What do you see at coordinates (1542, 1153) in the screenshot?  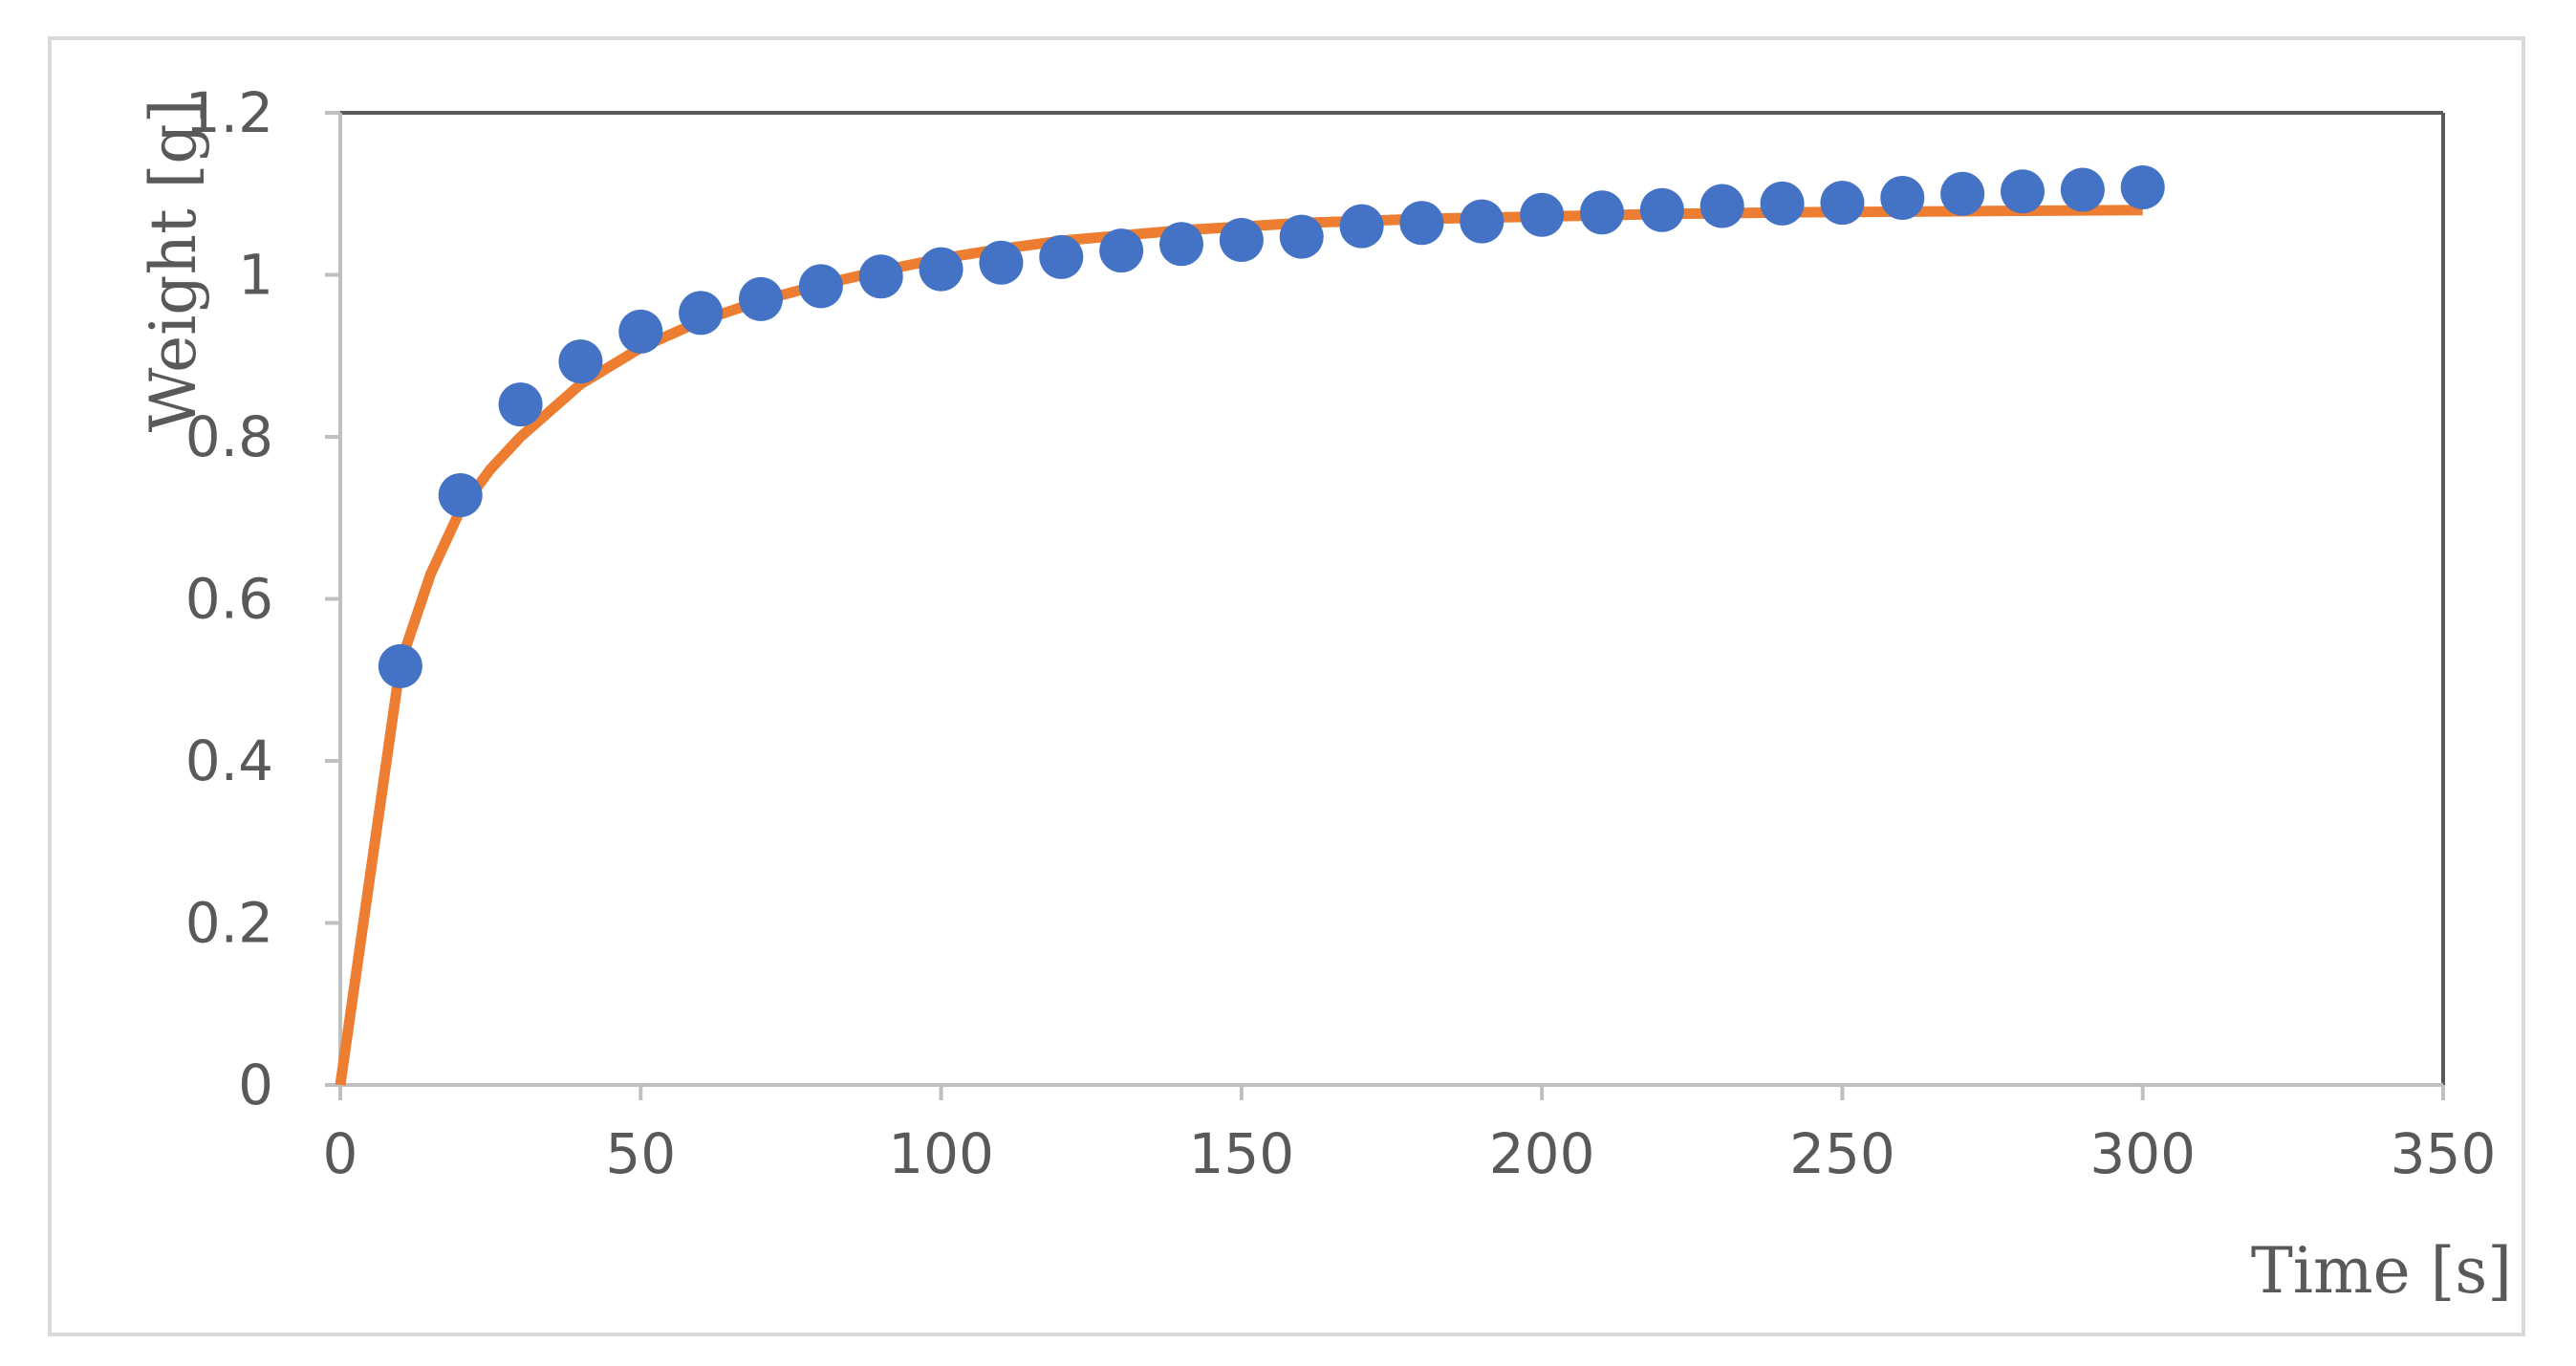 I see `x-tick-label: 200` at bounding box center [1542, 1153].